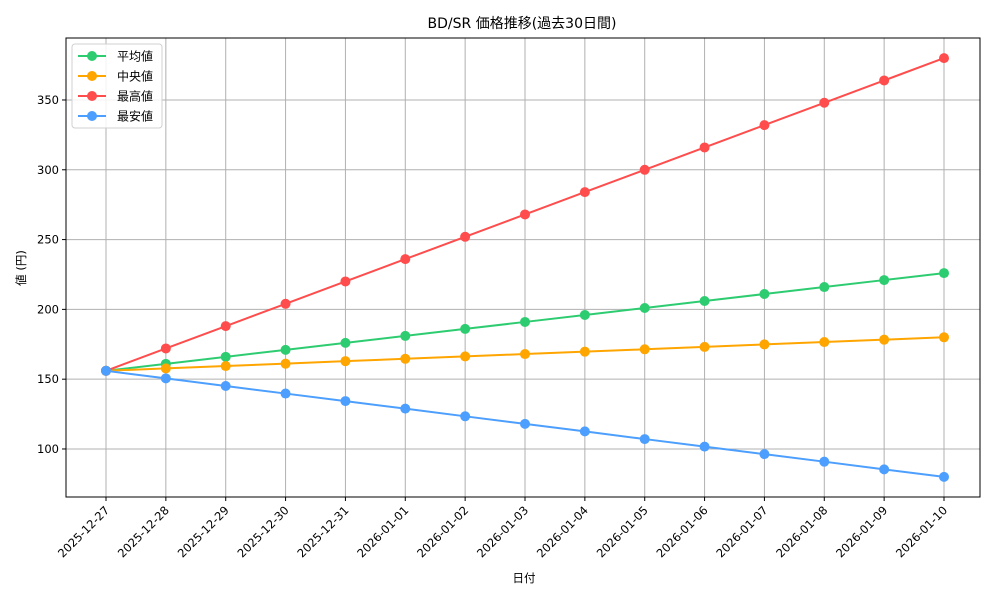 The height and width of the screenshot is (600, 1000). What do you see at coordinates (117, 86) in the screenshot?
I see `legend-box` at bounding box center [117, 86].